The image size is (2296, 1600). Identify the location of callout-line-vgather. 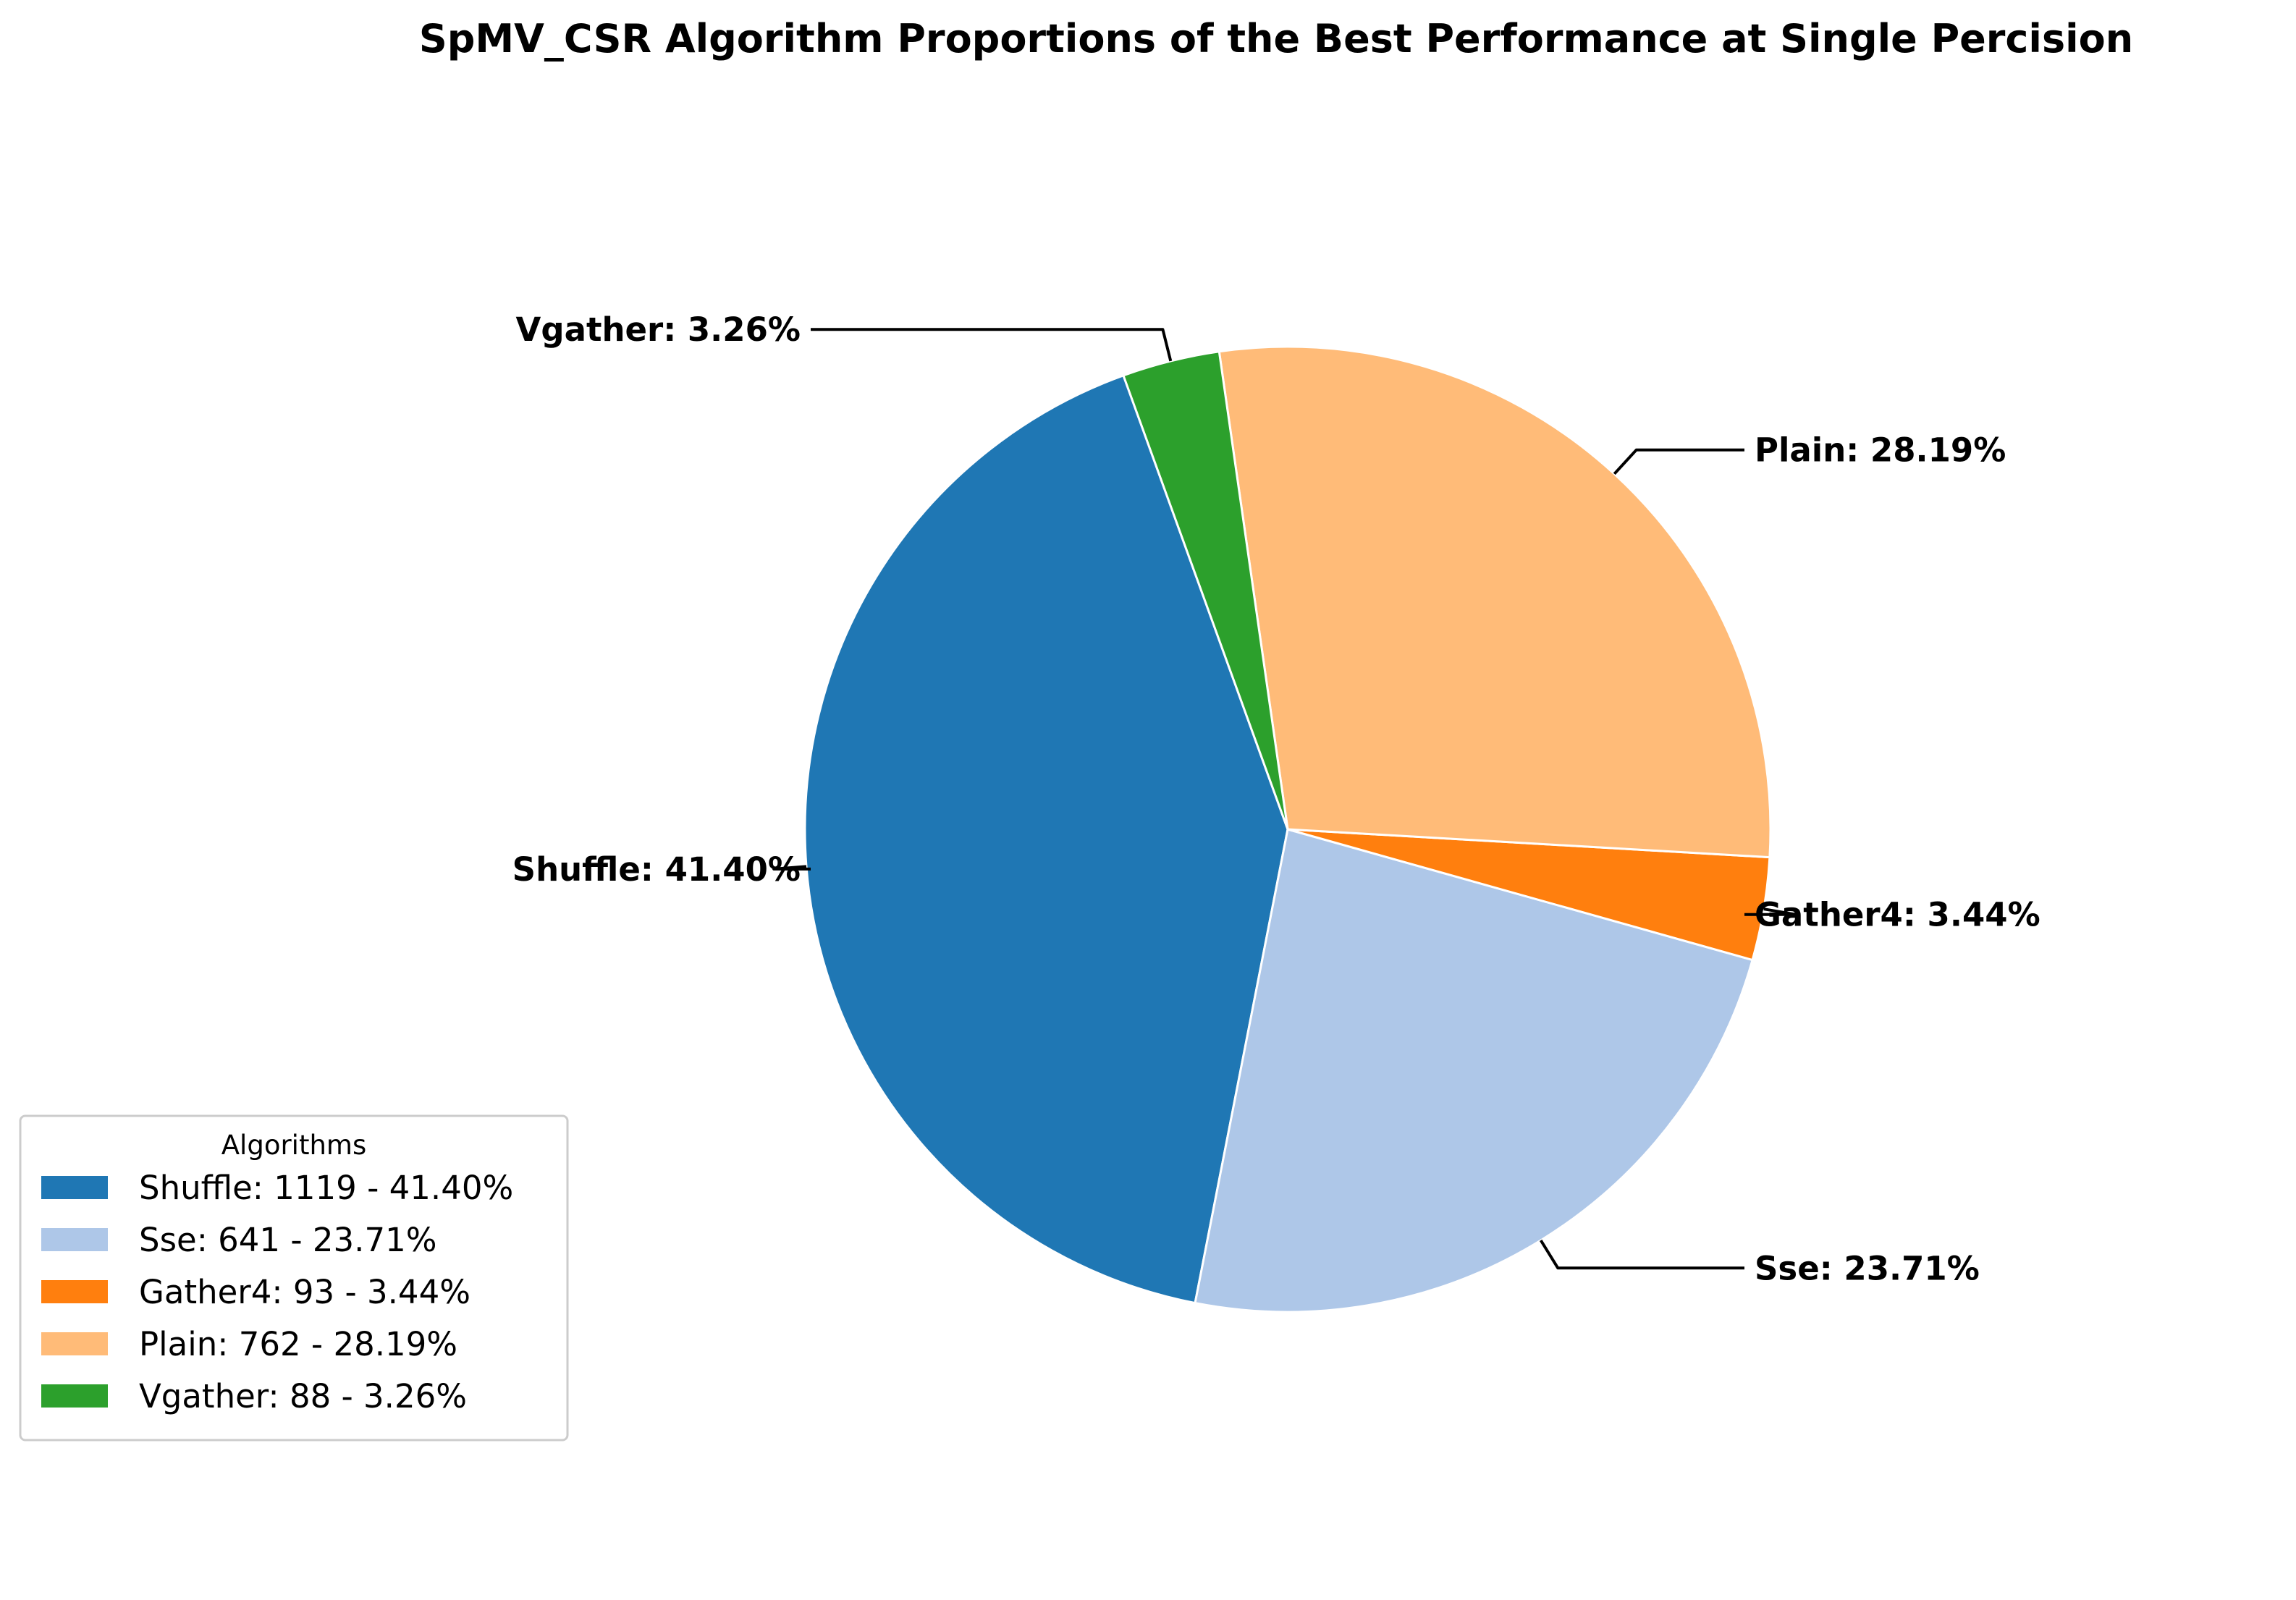
(992, 345).